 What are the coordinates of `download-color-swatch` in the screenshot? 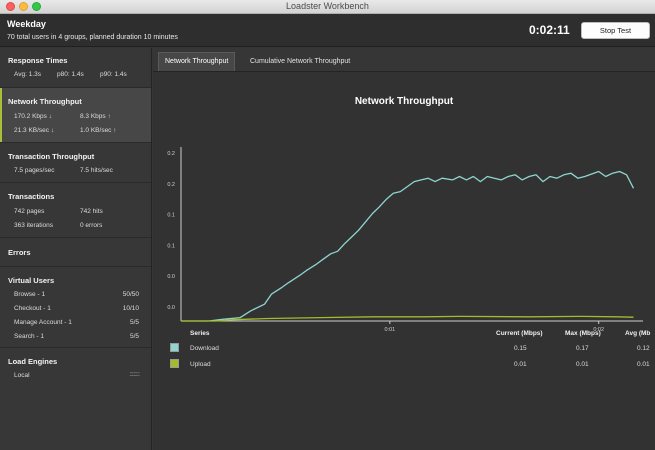 It's located at (174, 347).